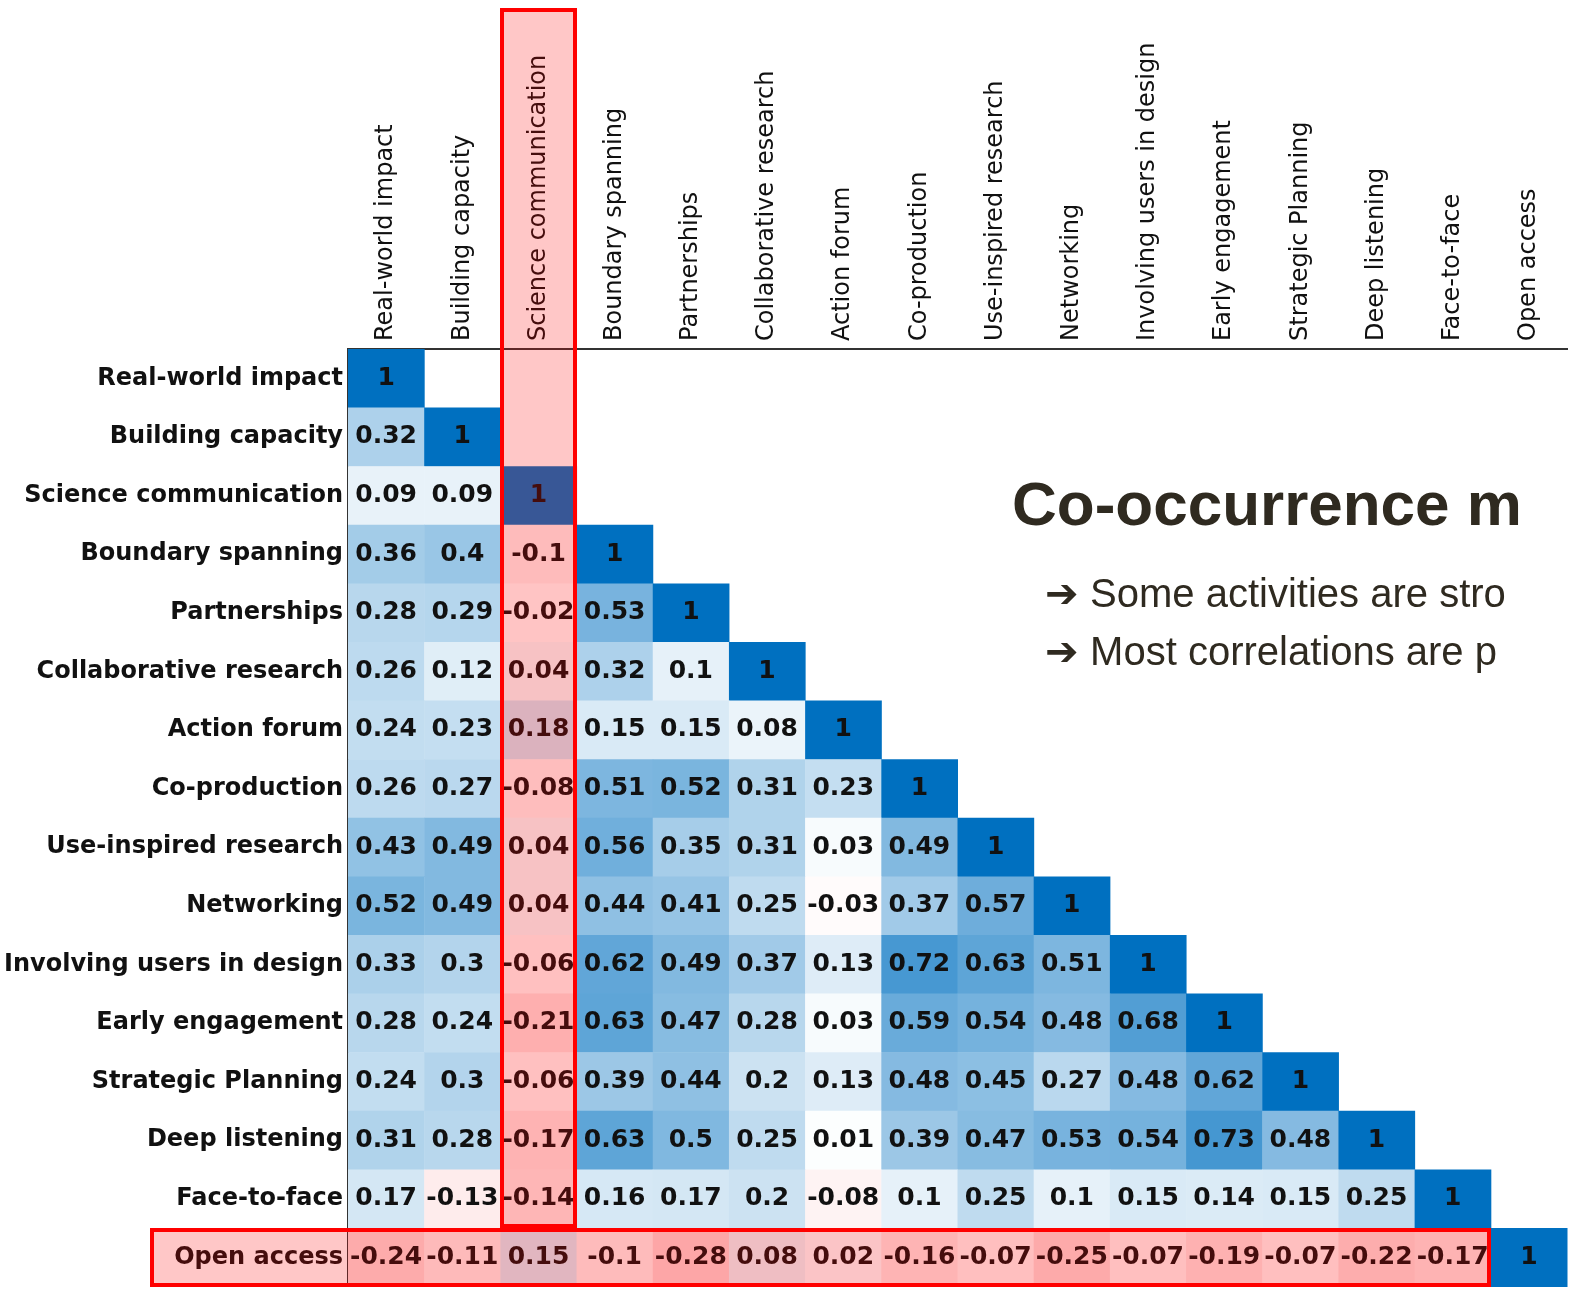 The height and width of the screenshot is (1306, 1589). I want to click on data-label: 0.31, so click(767, 845).